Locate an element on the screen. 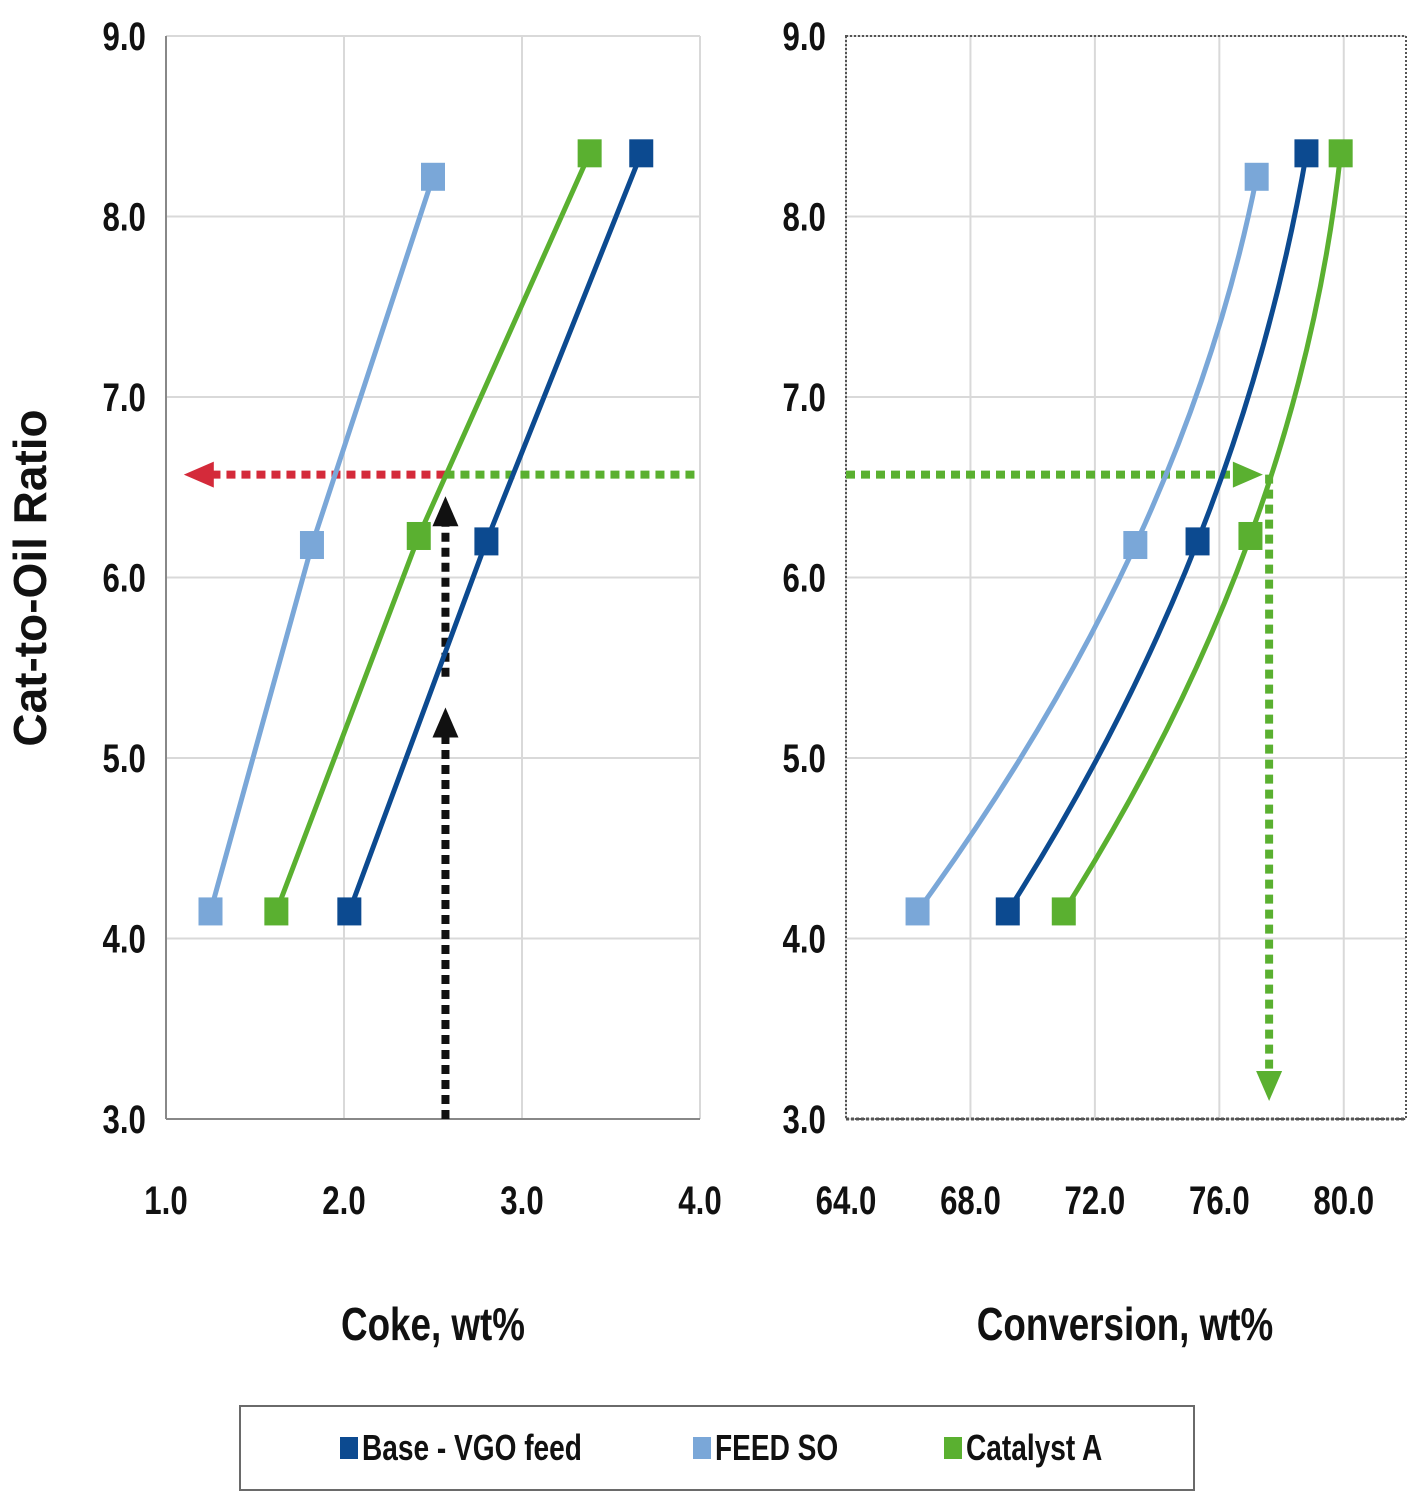 Image resolution: width=1415 pixels, height=1494 pixels. coke-y-tick-5-0: 5.0 is located at coordinates (124, 758).